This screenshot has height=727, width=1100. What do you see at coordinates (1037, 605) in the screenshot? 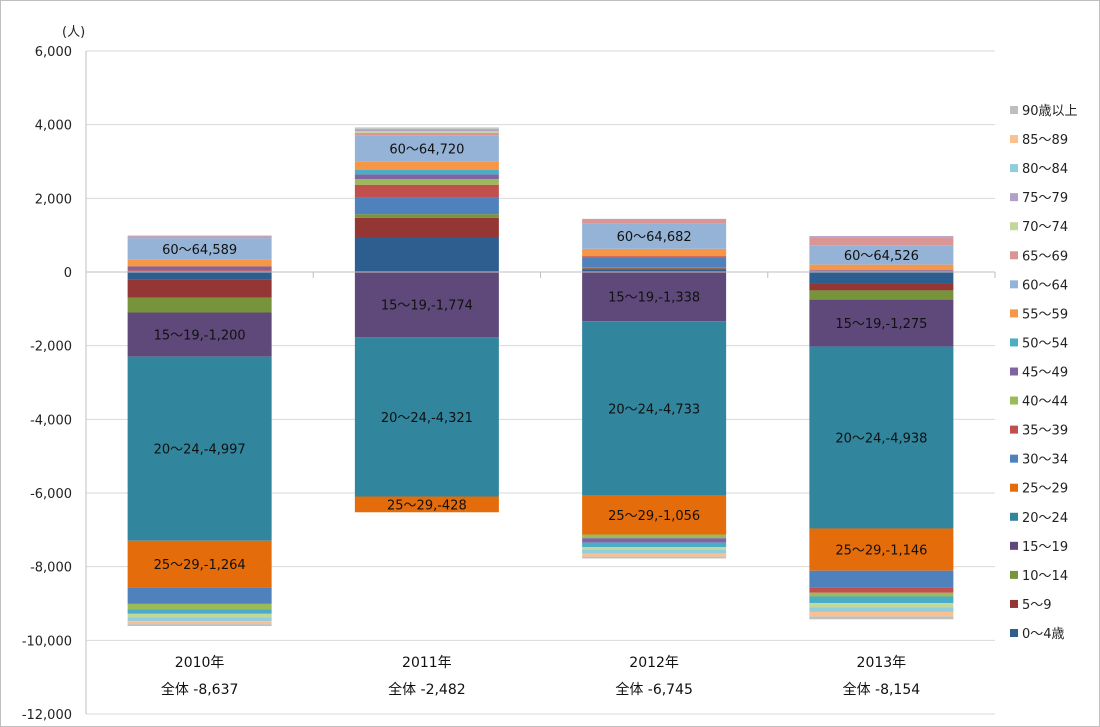
I see `legend-label: 5～9` at bounding box center [1037, 605].